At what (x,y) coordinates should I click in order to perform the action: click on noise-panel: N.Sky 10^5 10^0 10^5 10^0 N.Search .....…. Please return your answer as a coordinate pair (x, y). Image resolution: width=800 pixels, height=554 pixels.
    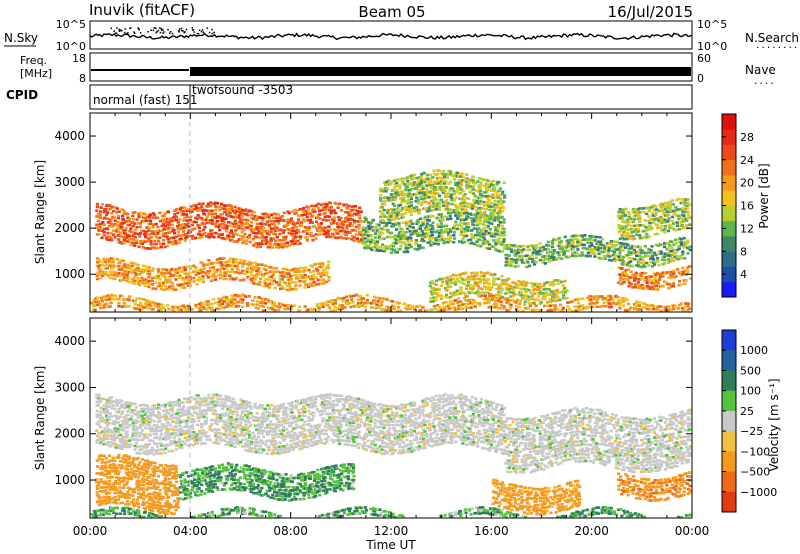
    Looking at the image, I should click on (401, 35).